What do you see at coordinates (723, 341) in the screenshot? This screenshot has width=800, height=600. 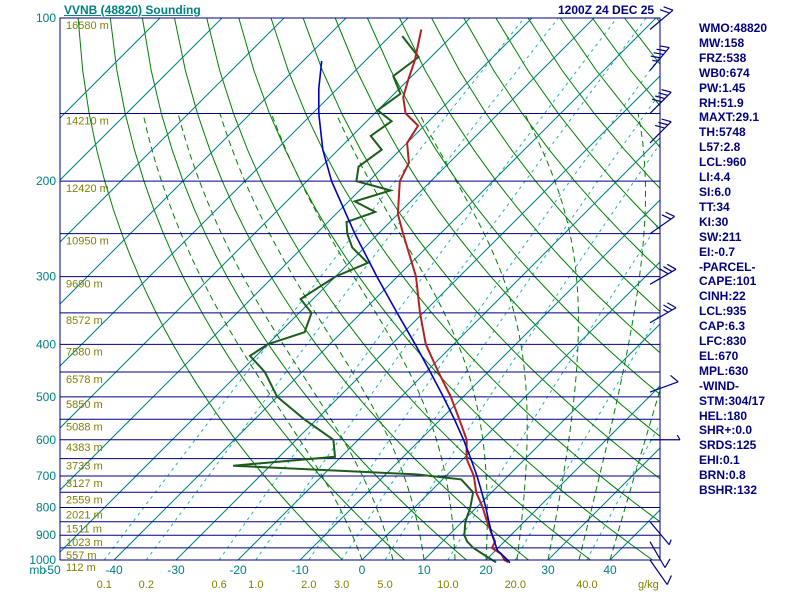 I see `stat-line: LFC:830` at bounding box center [723, 341].